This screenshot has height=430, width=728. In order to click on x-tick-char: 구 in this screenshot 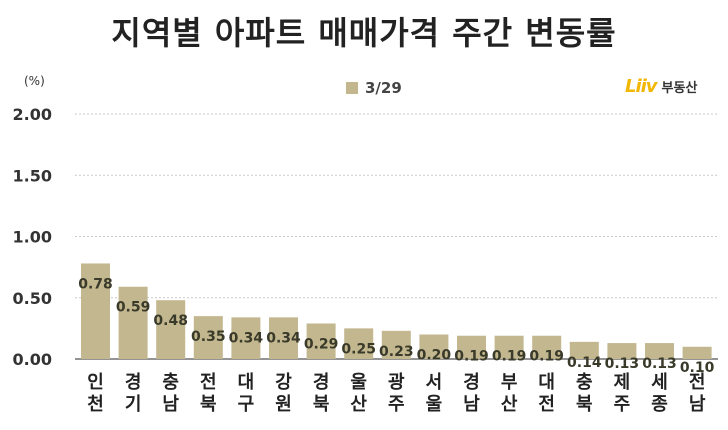, I will do `click(246, 404)`.